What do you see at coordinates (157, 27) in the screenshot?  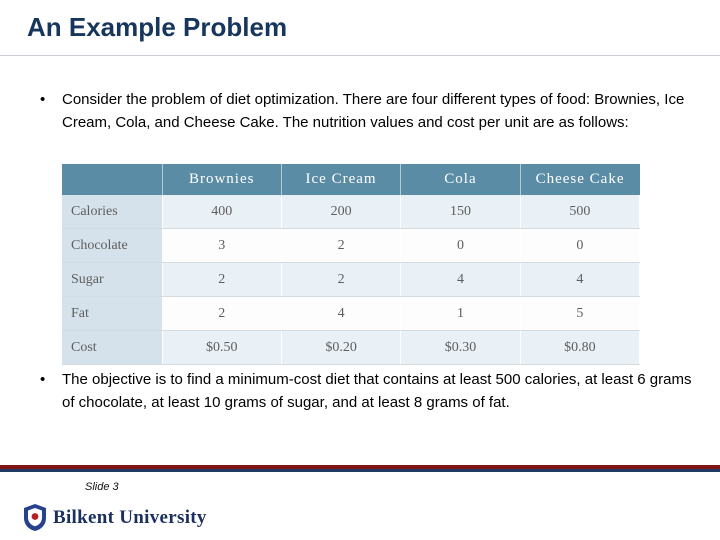 I see `page-title: An Example Problem` at bounding box center [157, 27].